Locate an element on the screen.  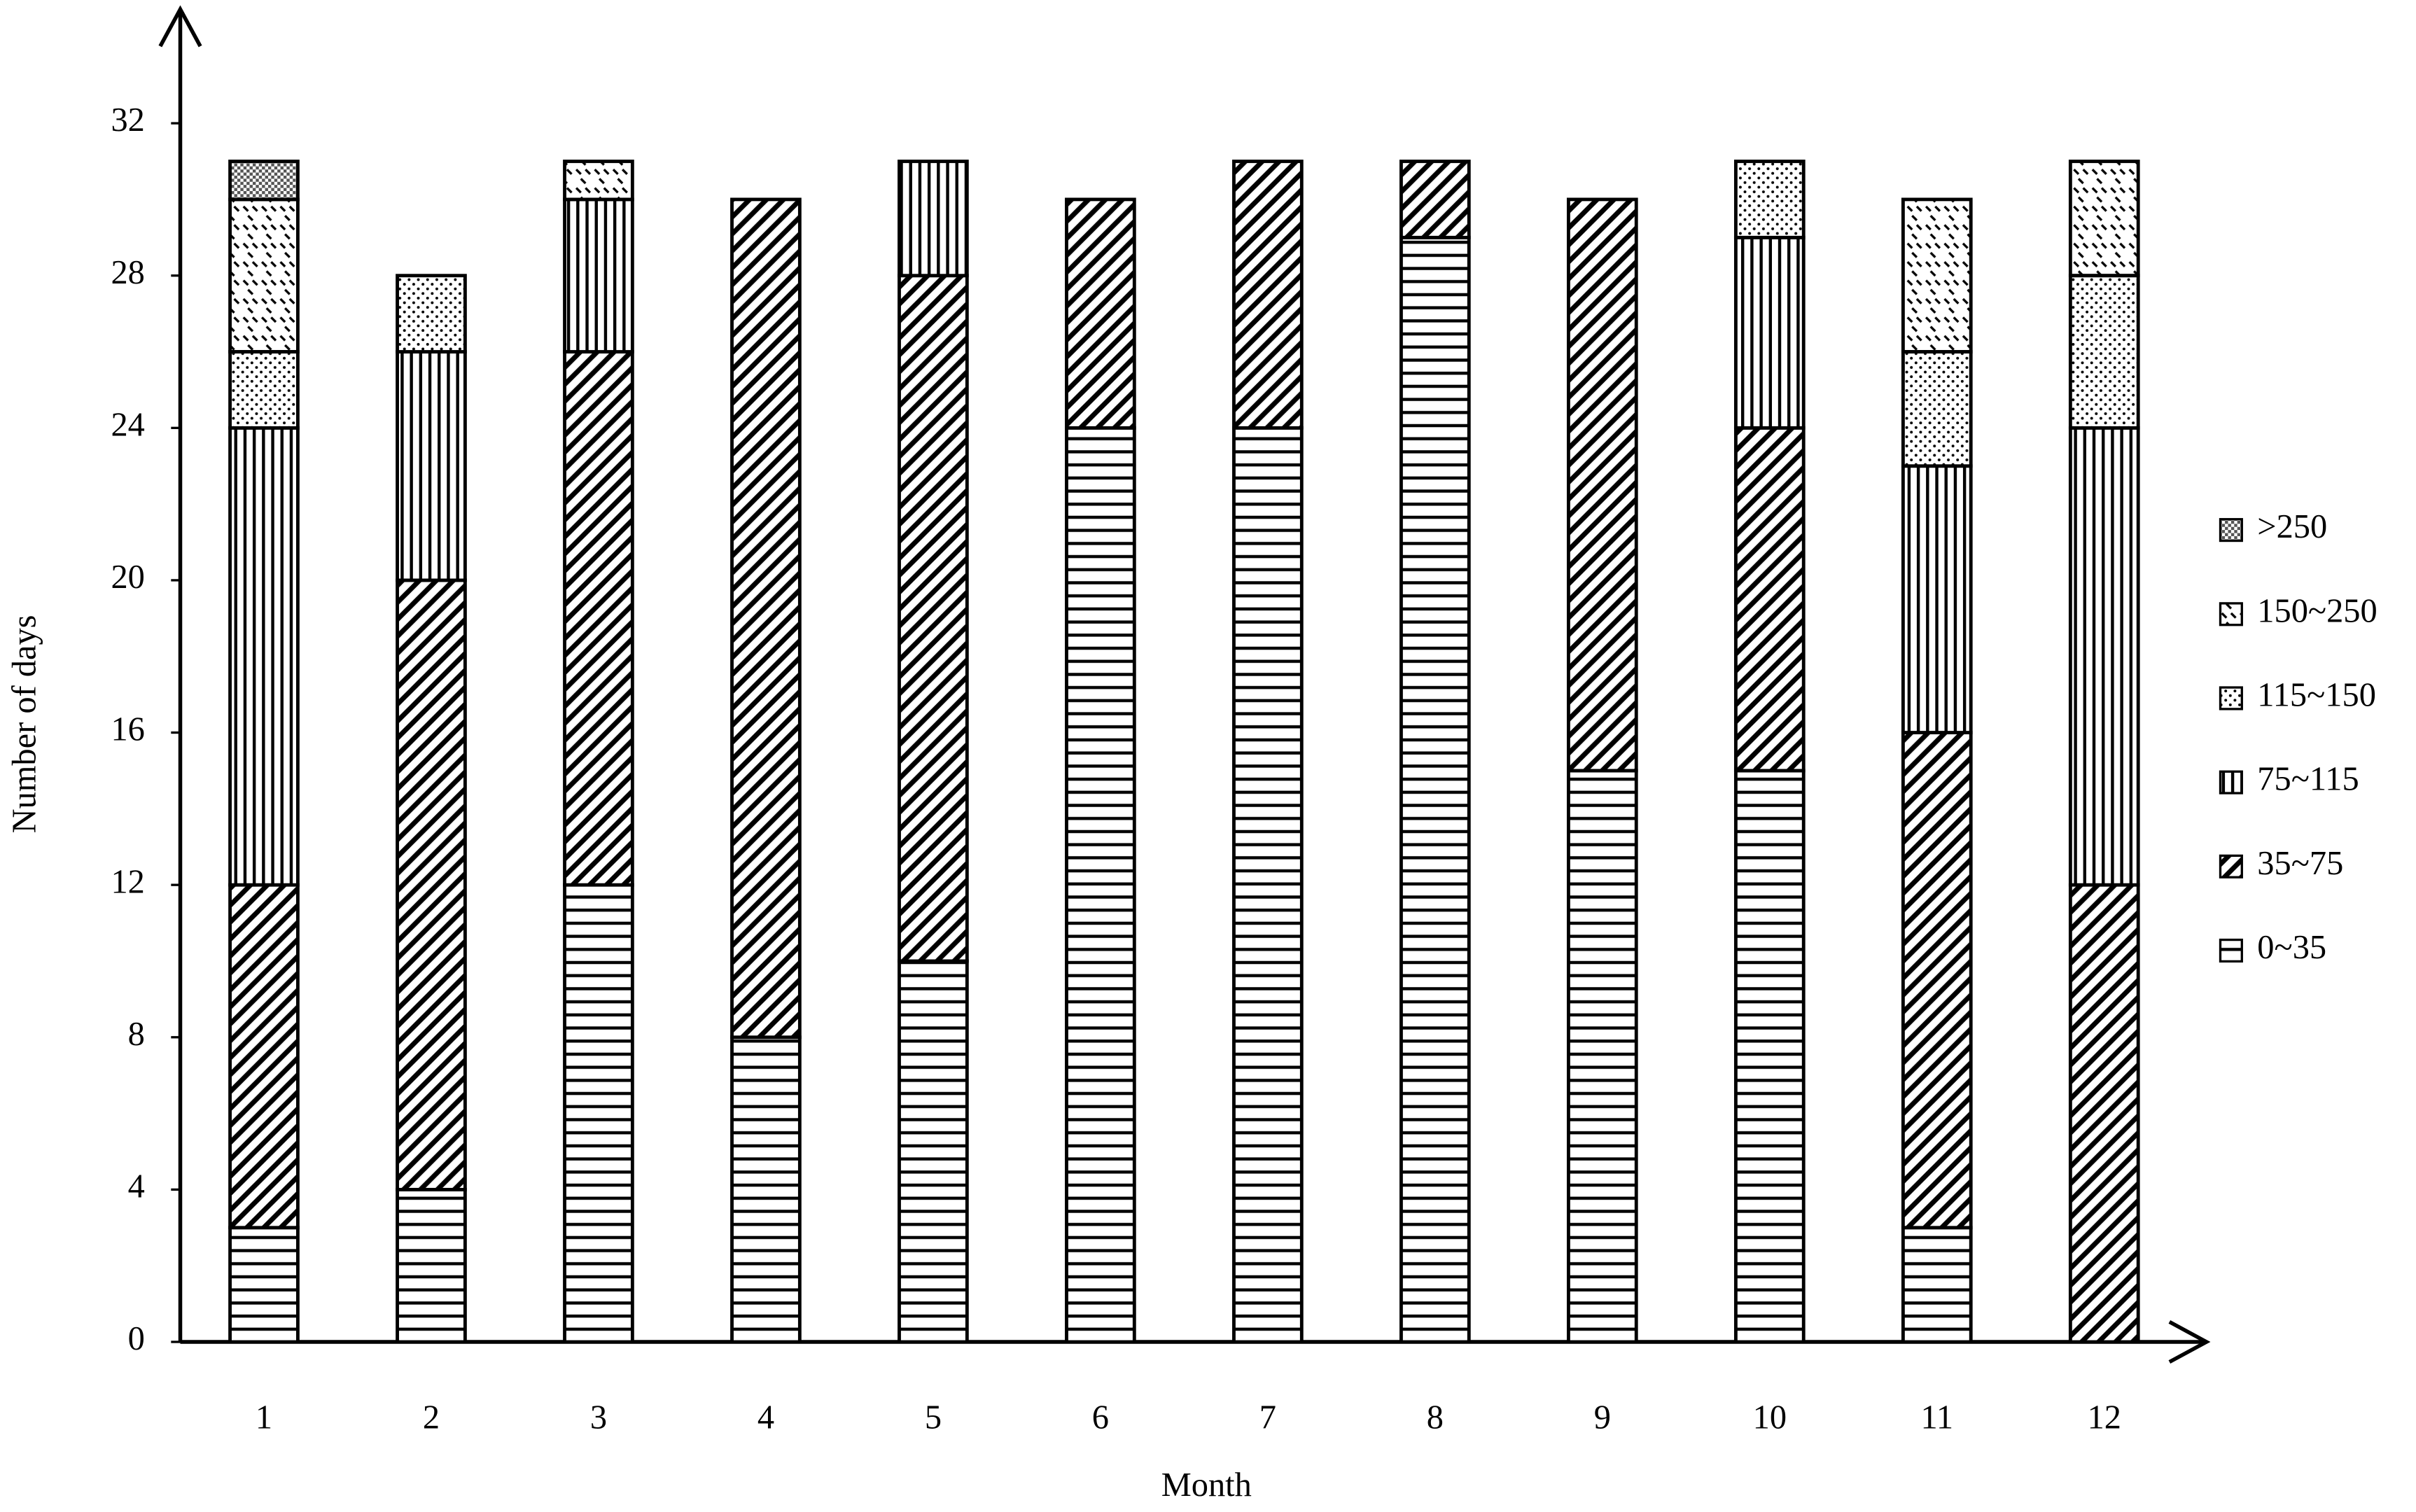
x-tick-label: 6 is located at coordinates (1100, 1417).